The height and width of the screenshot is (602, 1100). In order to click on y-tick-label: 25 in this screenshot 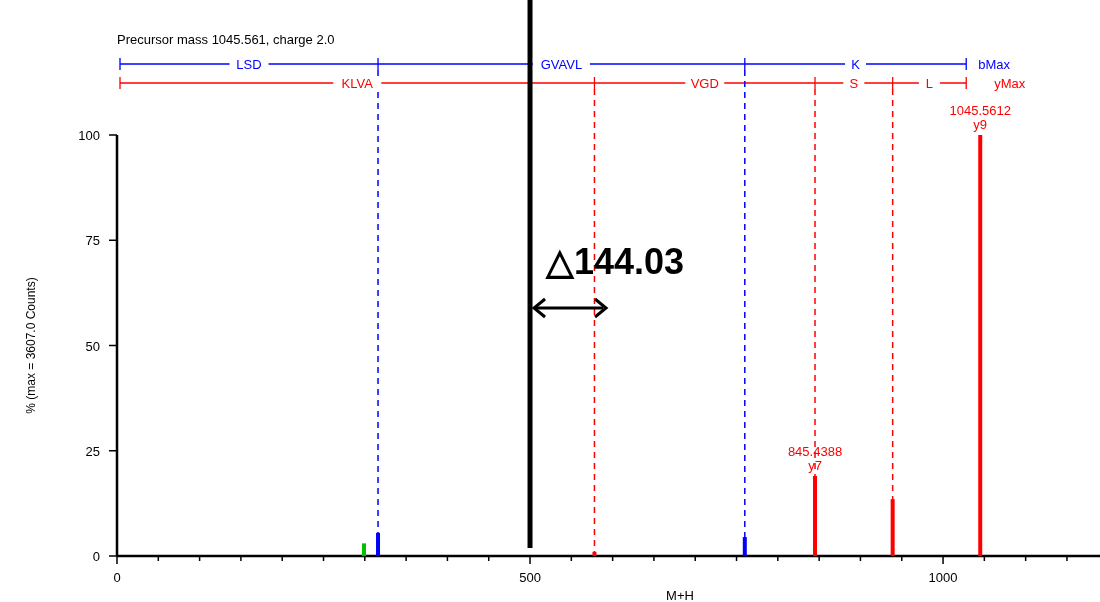, I will do `click(92, 451)`.